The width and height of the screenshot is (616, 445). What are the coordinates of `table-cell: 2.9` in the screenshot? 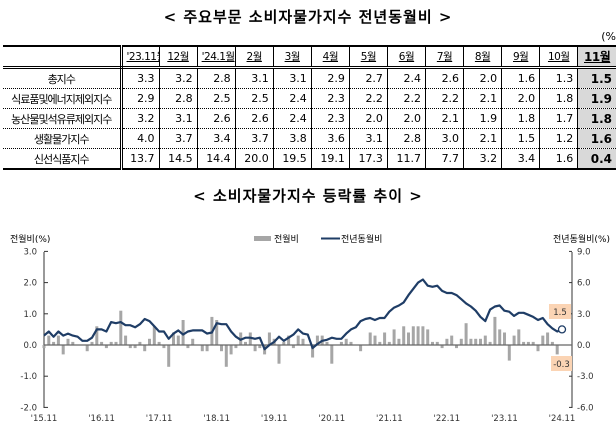 It's located at (140, 98).